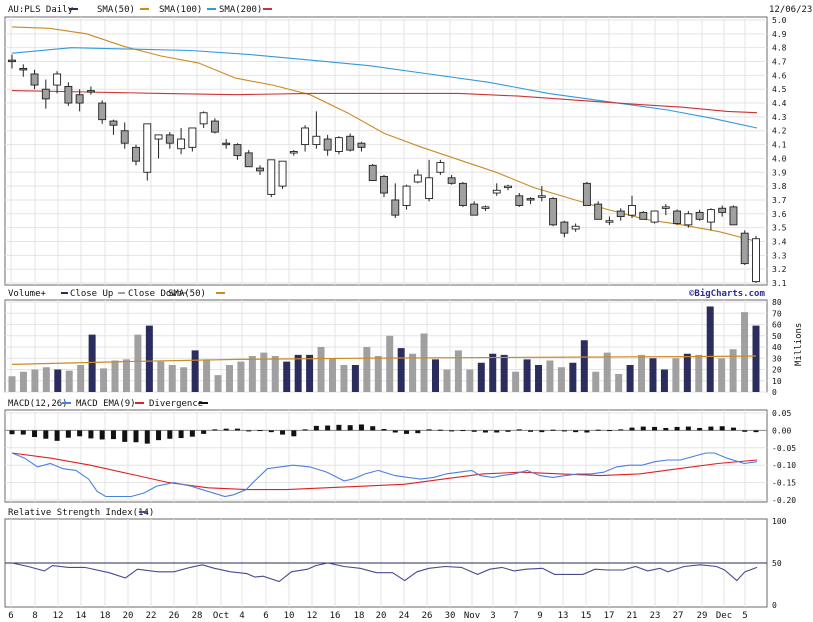 This screenshot has height=622, width=813. I want to click on price-tick-label: 3.2, so click(779, 269).